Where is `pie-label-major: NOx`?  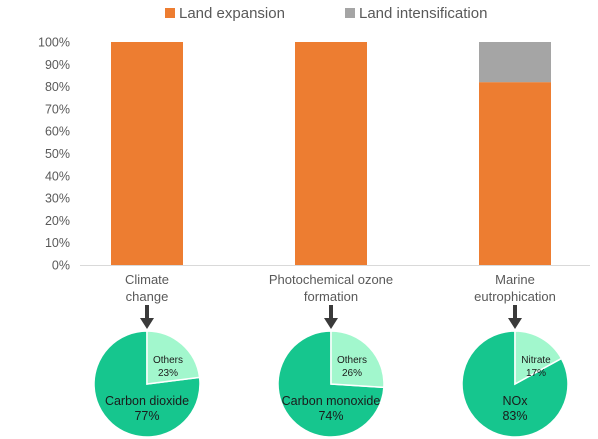 pie-label-major: NOx is located at coordinates (516, 401).